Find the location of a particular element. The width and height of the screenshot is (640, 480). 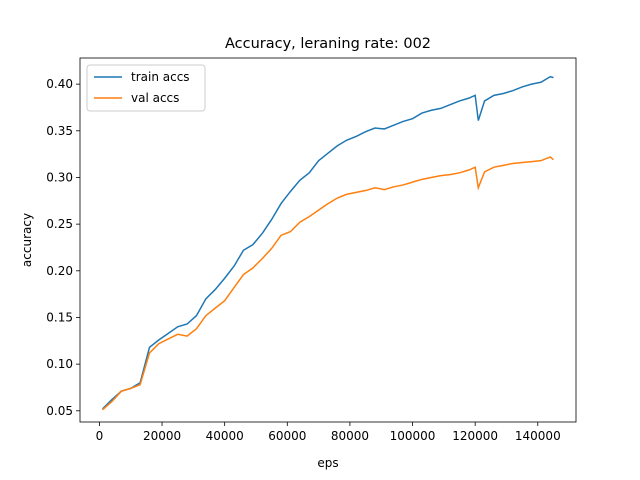

y-tick-label: 0.30 is located at coordinates (59, 177).